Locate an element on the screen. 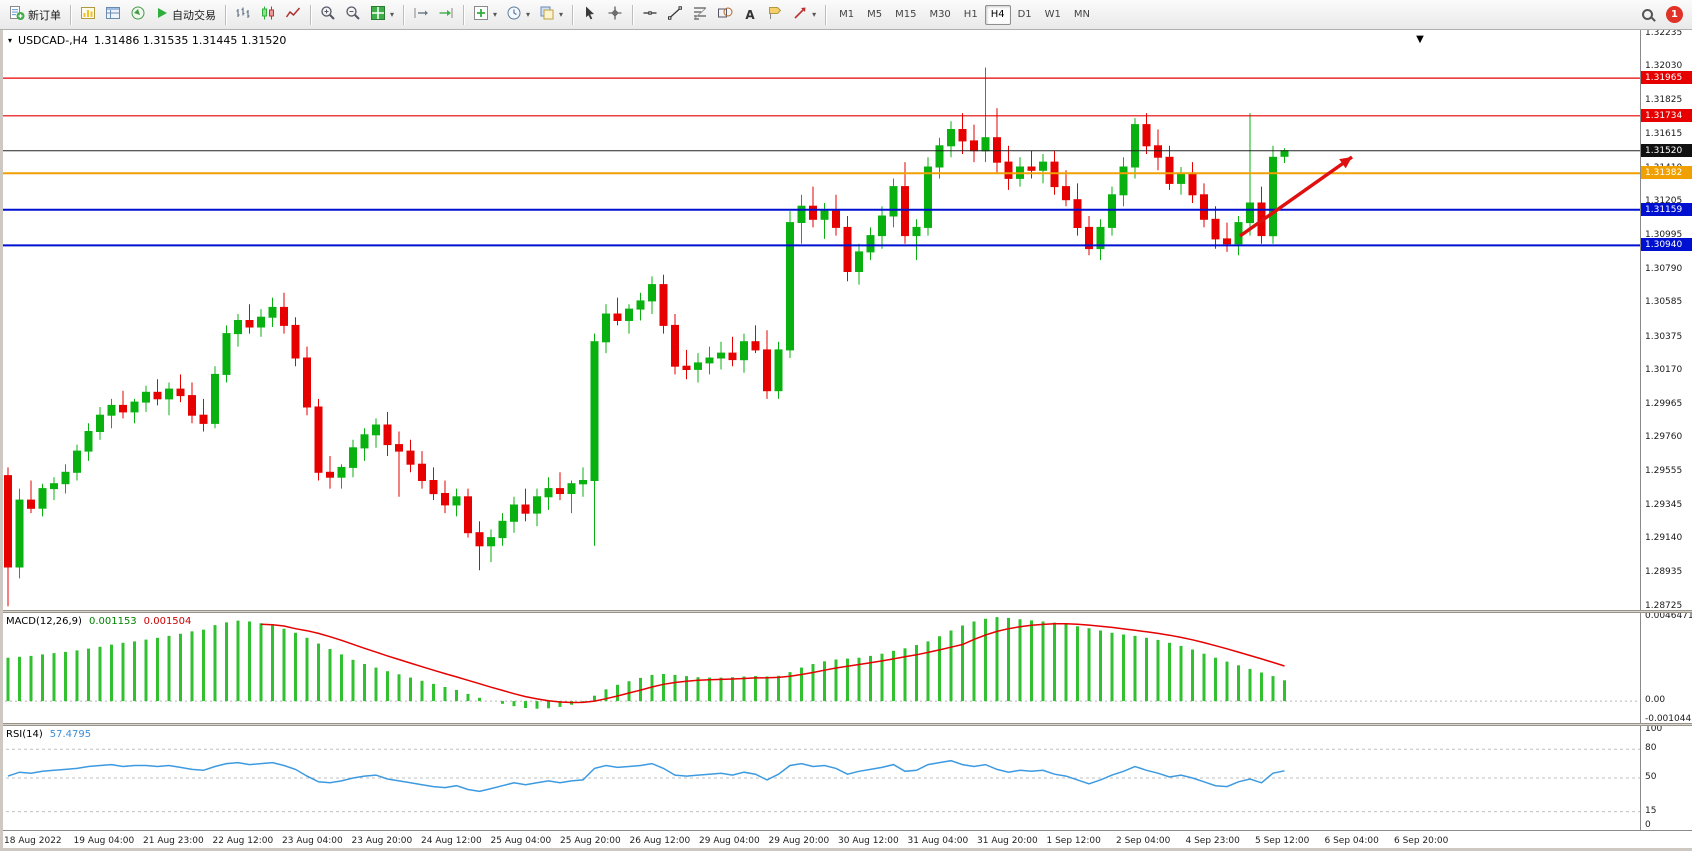 This screenshot has width=1692, height=851. time-axis-label: 21 Aug 23:00 is located at coordinates (173, 841).